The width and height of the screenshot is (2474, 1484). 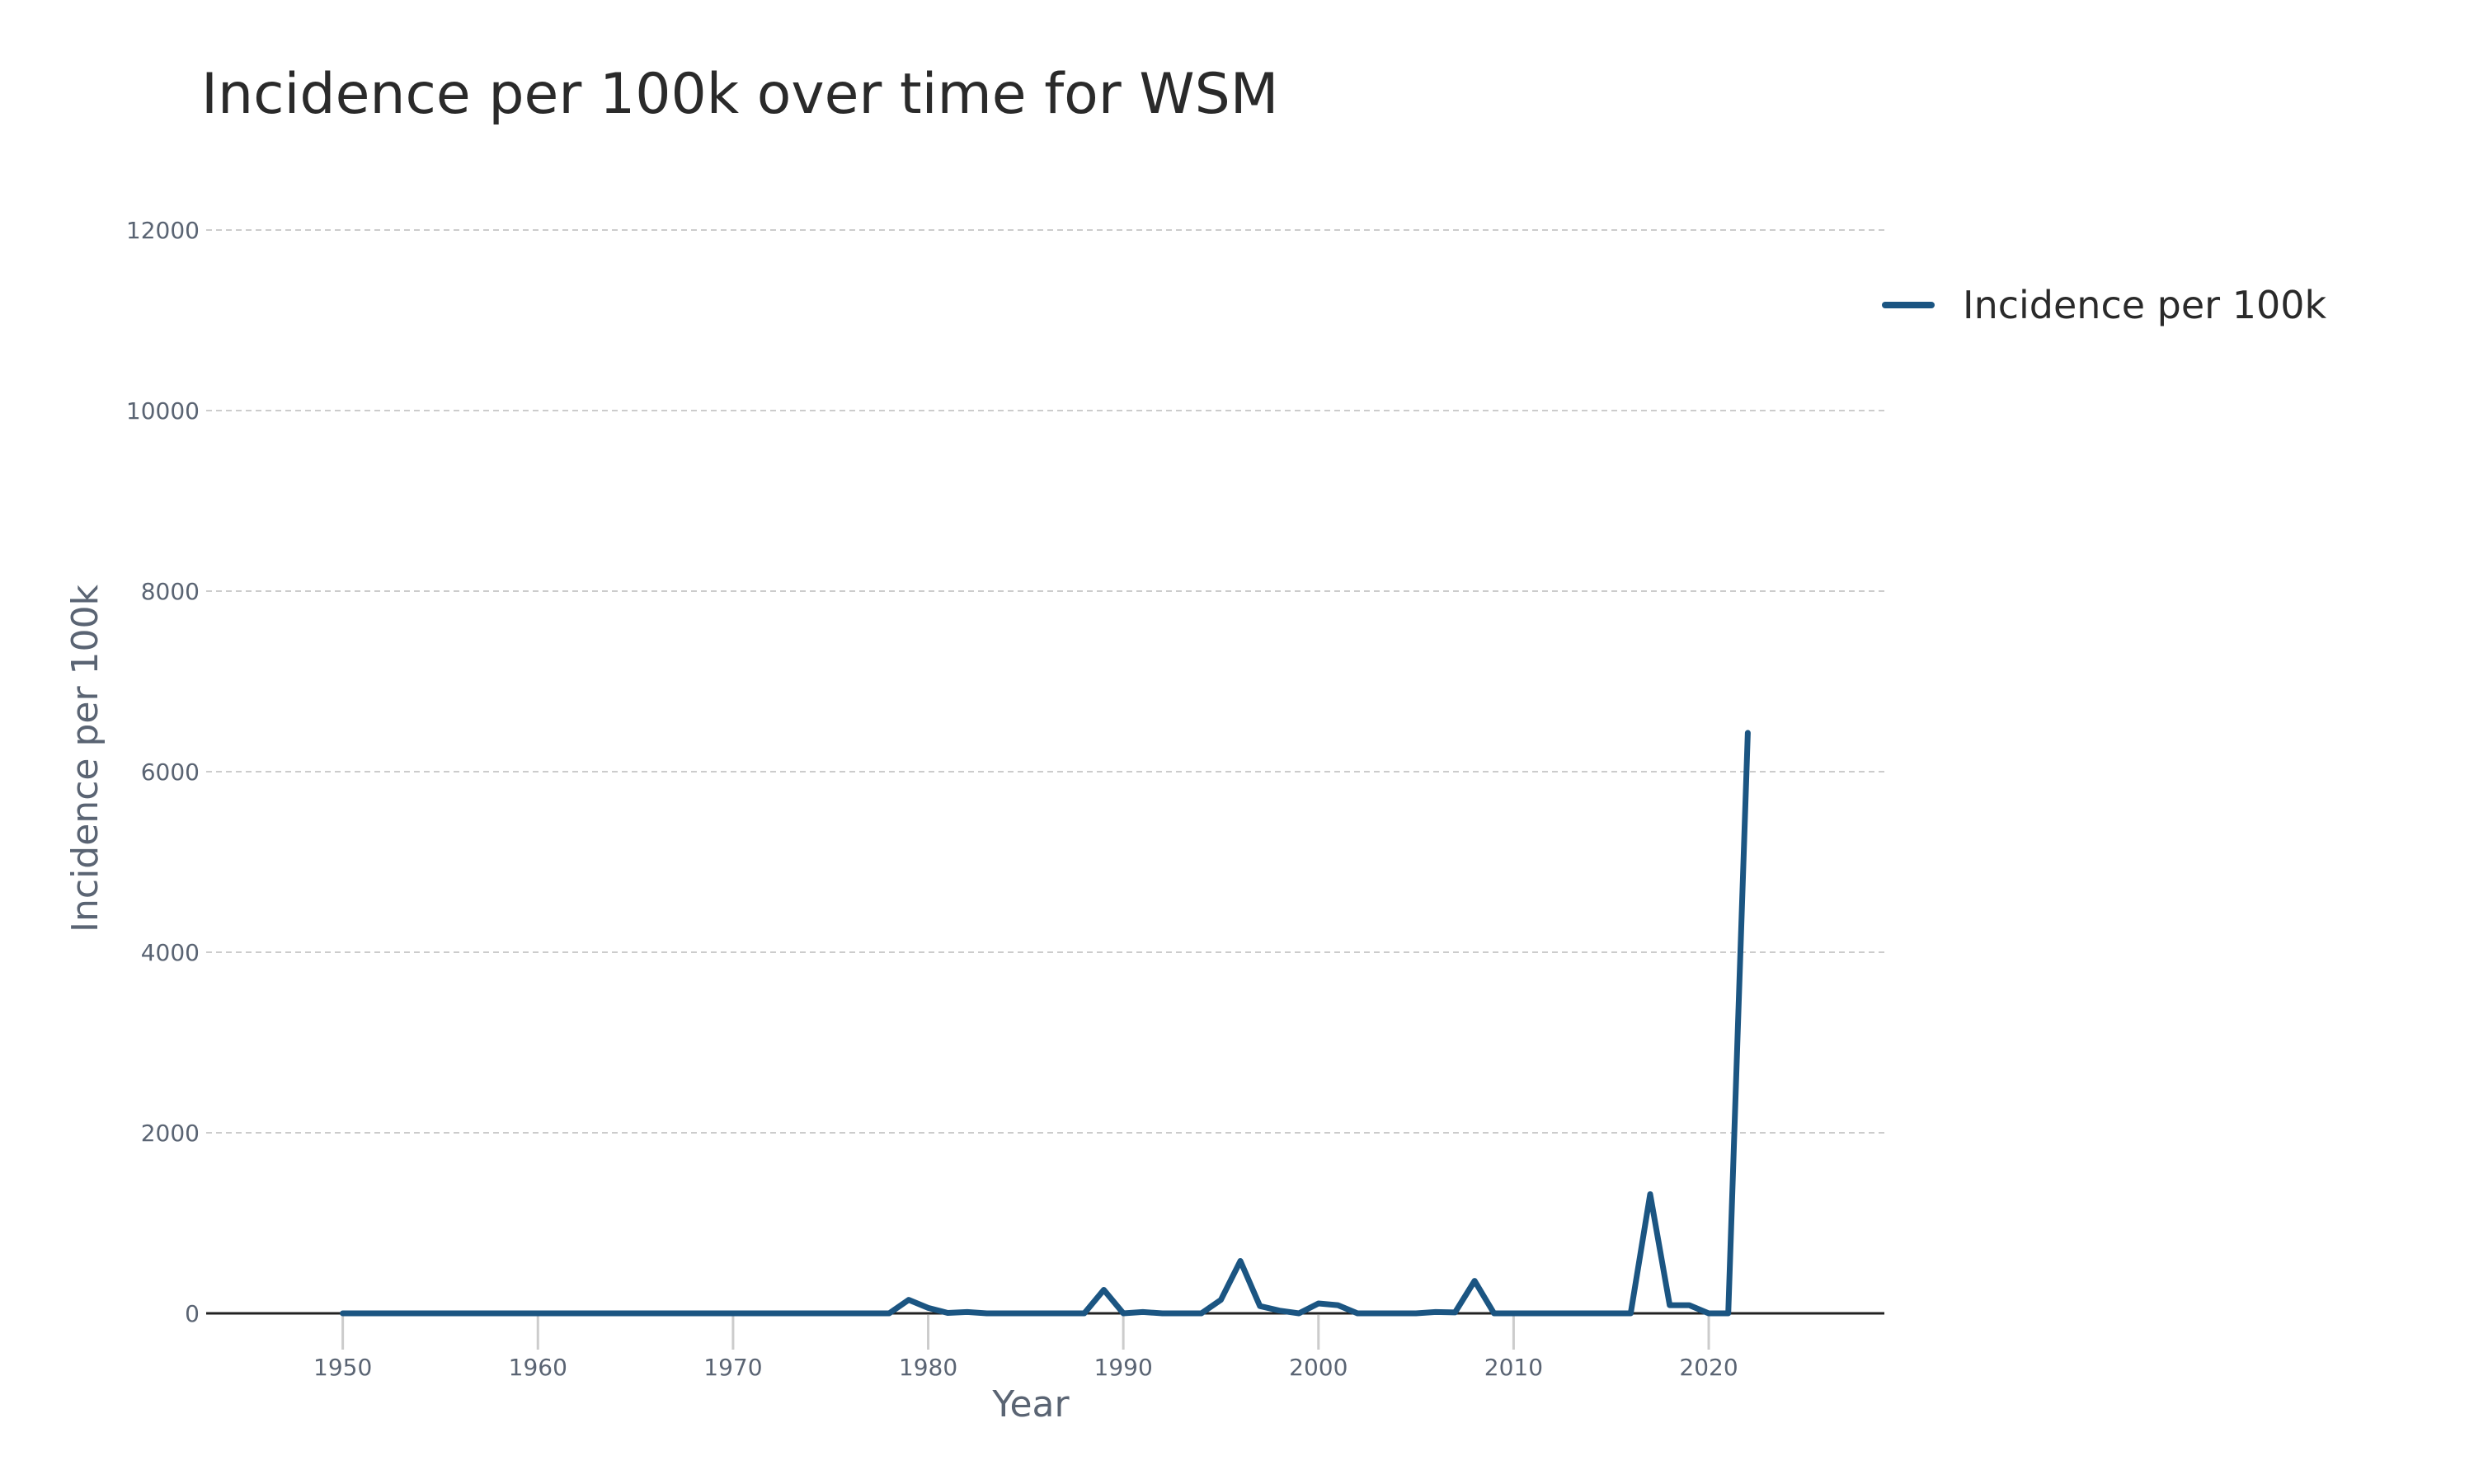 I want to click on y-axis-title: Incidence per 100k, so click(x=85, y=758).